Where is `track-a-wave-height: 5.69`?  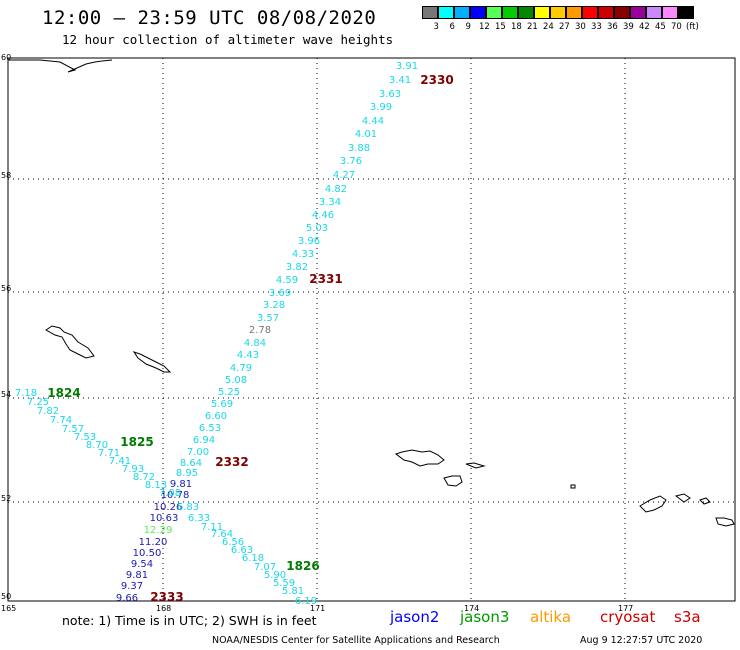
track-a-wave-height: 5.69 is located at coordinates (222, 404).